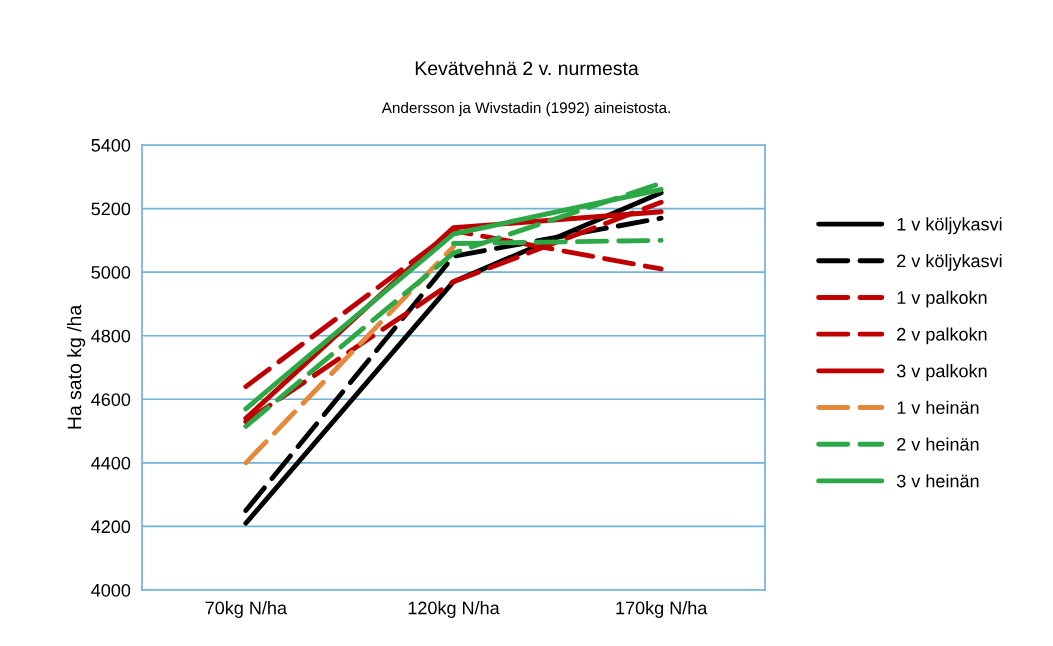 Image resolution: width=1053 pixels, height=646 pixels. I want to click on legend-label: 3 v palkokn, so click(941, 372).